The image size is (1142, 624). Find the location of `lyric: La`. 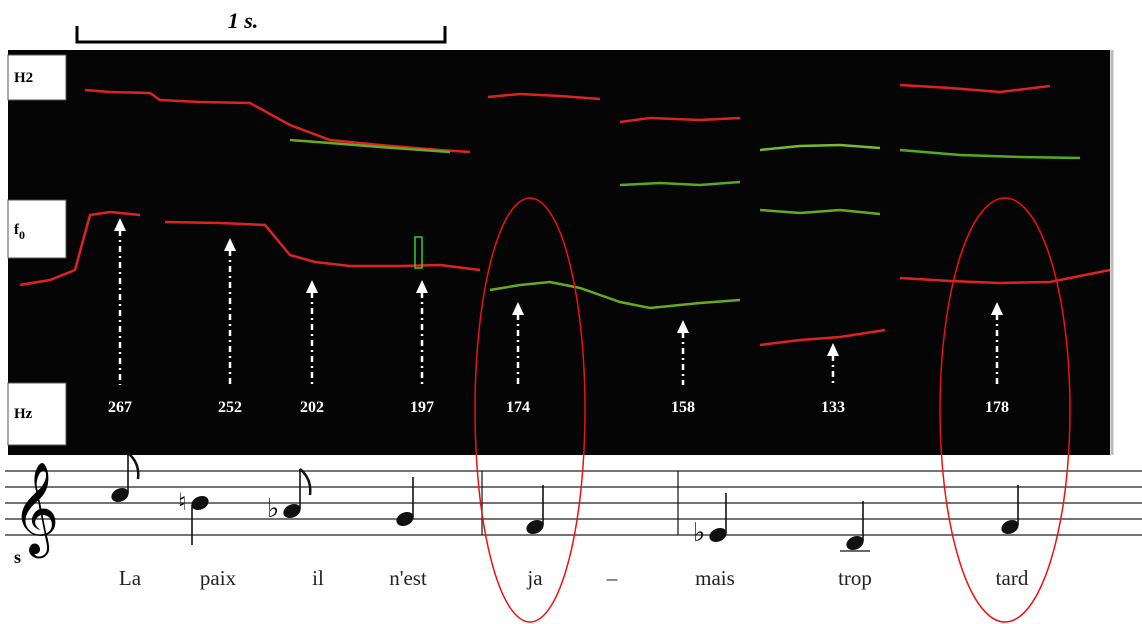

lyric: La is located at coordinates (130, 578).